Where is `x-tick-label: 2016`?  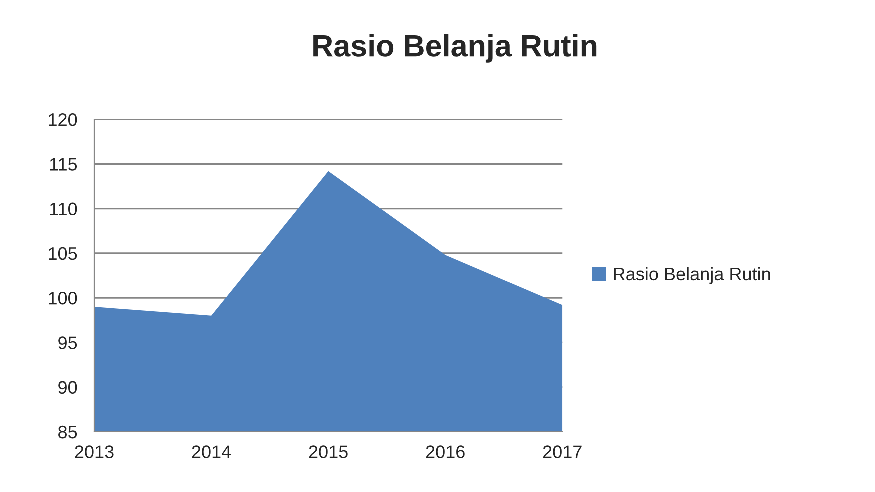
x-tick-label: 2016 is located at coordinates (445, 452).